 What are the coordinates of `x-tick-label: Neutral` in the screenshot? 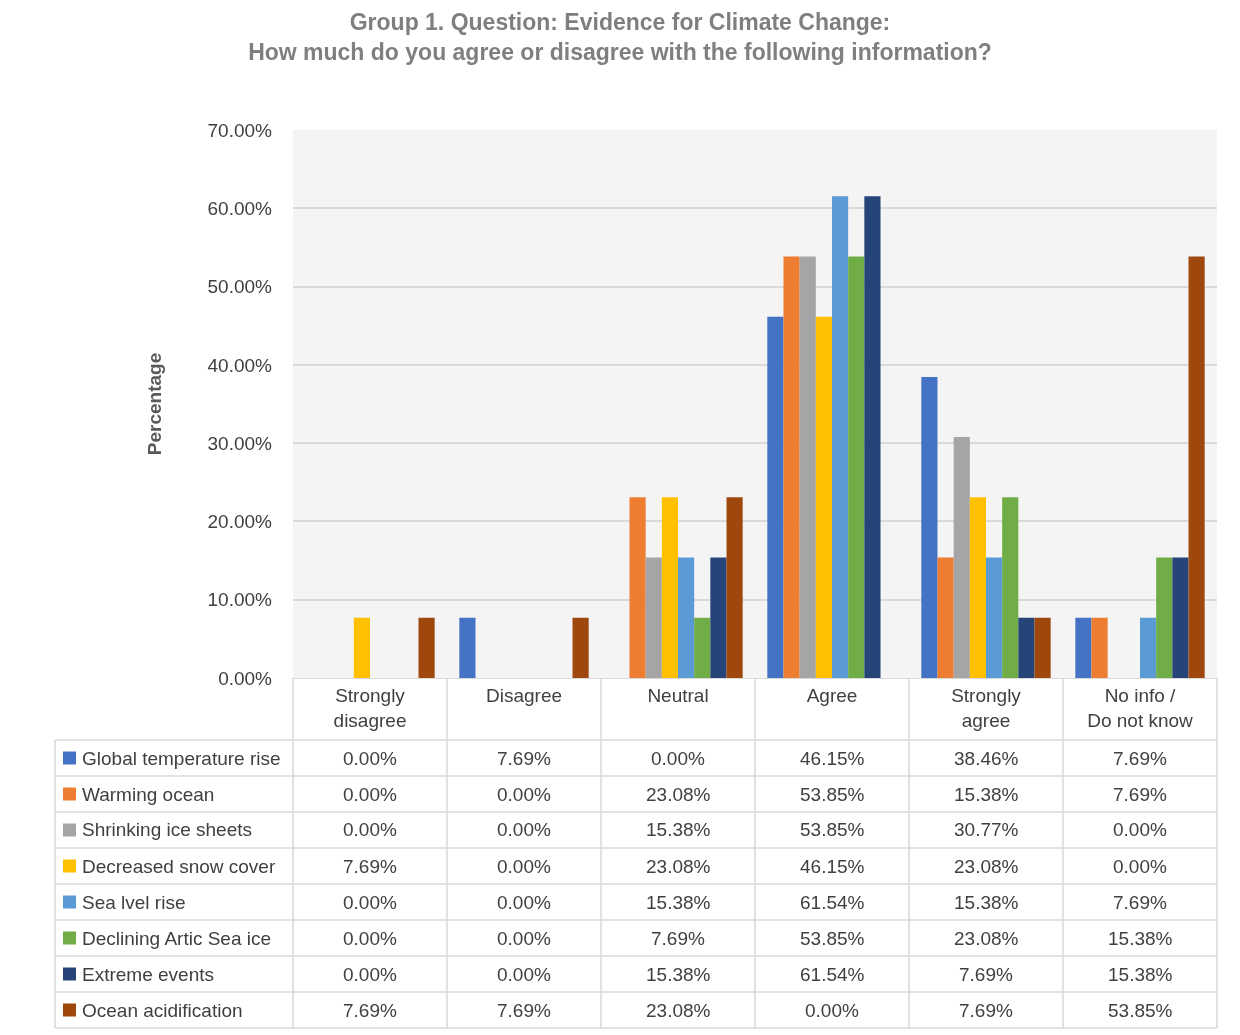 It's located at (678, 695).